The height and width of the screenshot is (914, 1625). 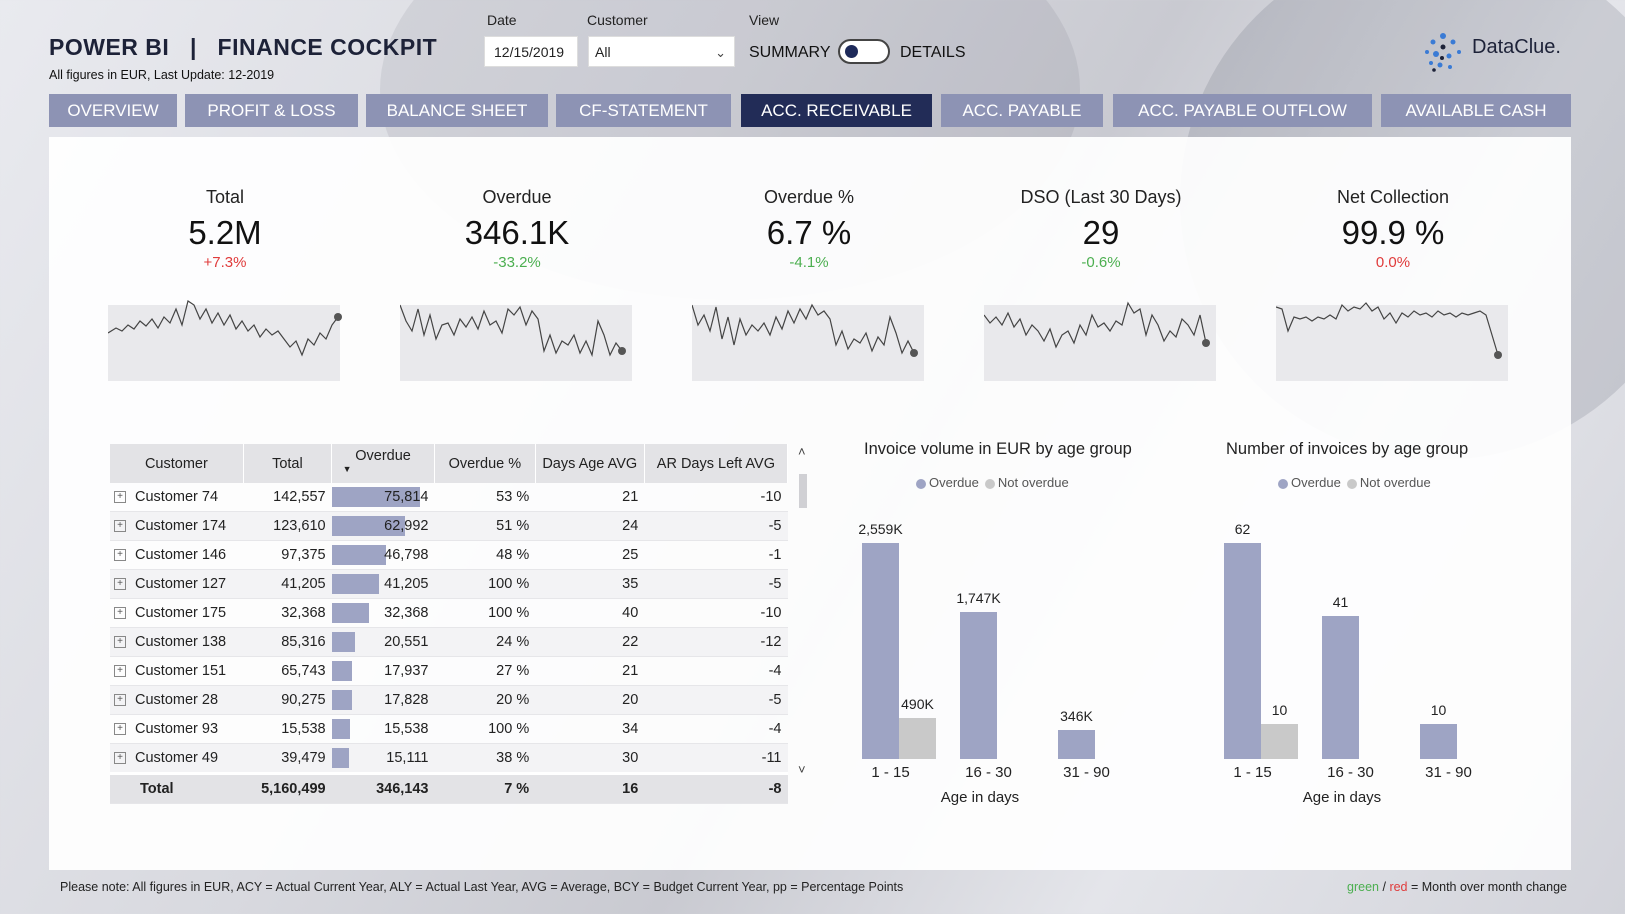 I want to click on cell-overdue: 41,205, so click(x=383, y=584).